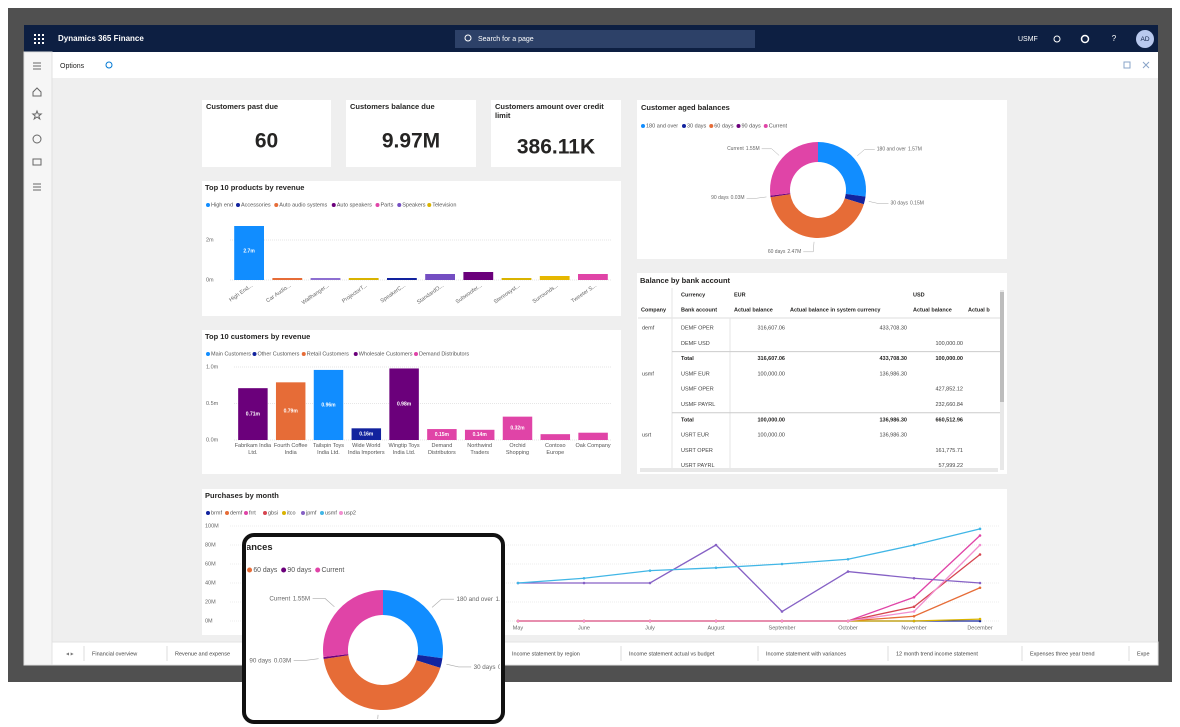 The width and height of the screenshot is (1180, 727). Describe the element at coordinates (738, 199) in the screenshot. I see `slice-value: 0.03M` at that location.